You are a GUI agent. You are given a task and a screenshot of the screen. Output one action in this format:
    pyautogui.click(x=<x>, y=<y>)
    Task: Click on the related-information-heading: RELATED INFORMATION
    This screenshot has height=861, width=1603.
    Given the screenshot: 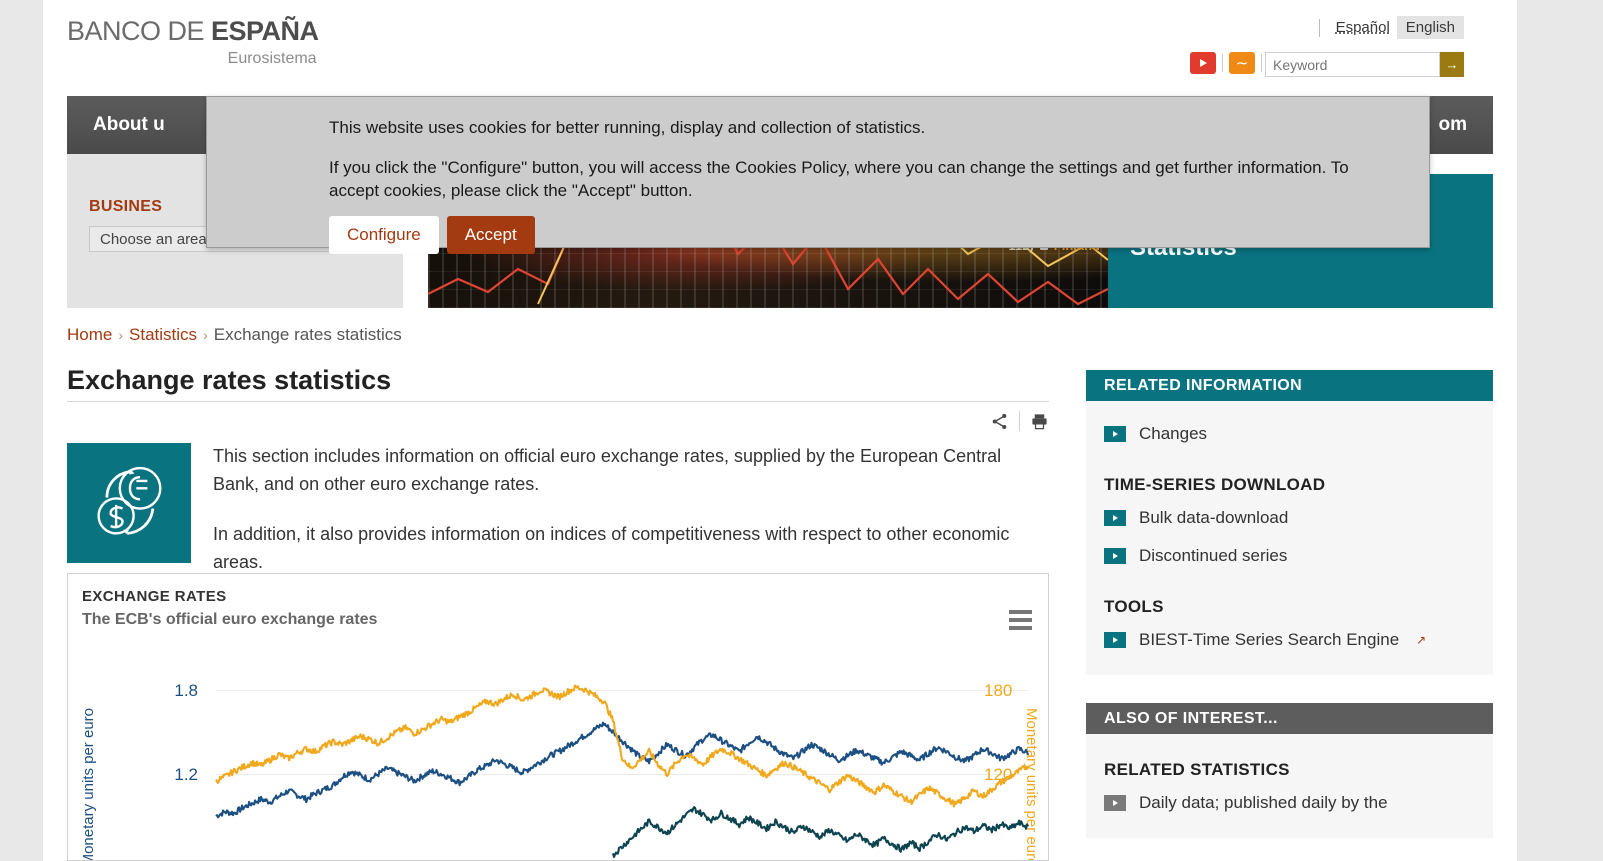 What is the action you would take?
    pyautogui.click(x=1289, y=385)
    